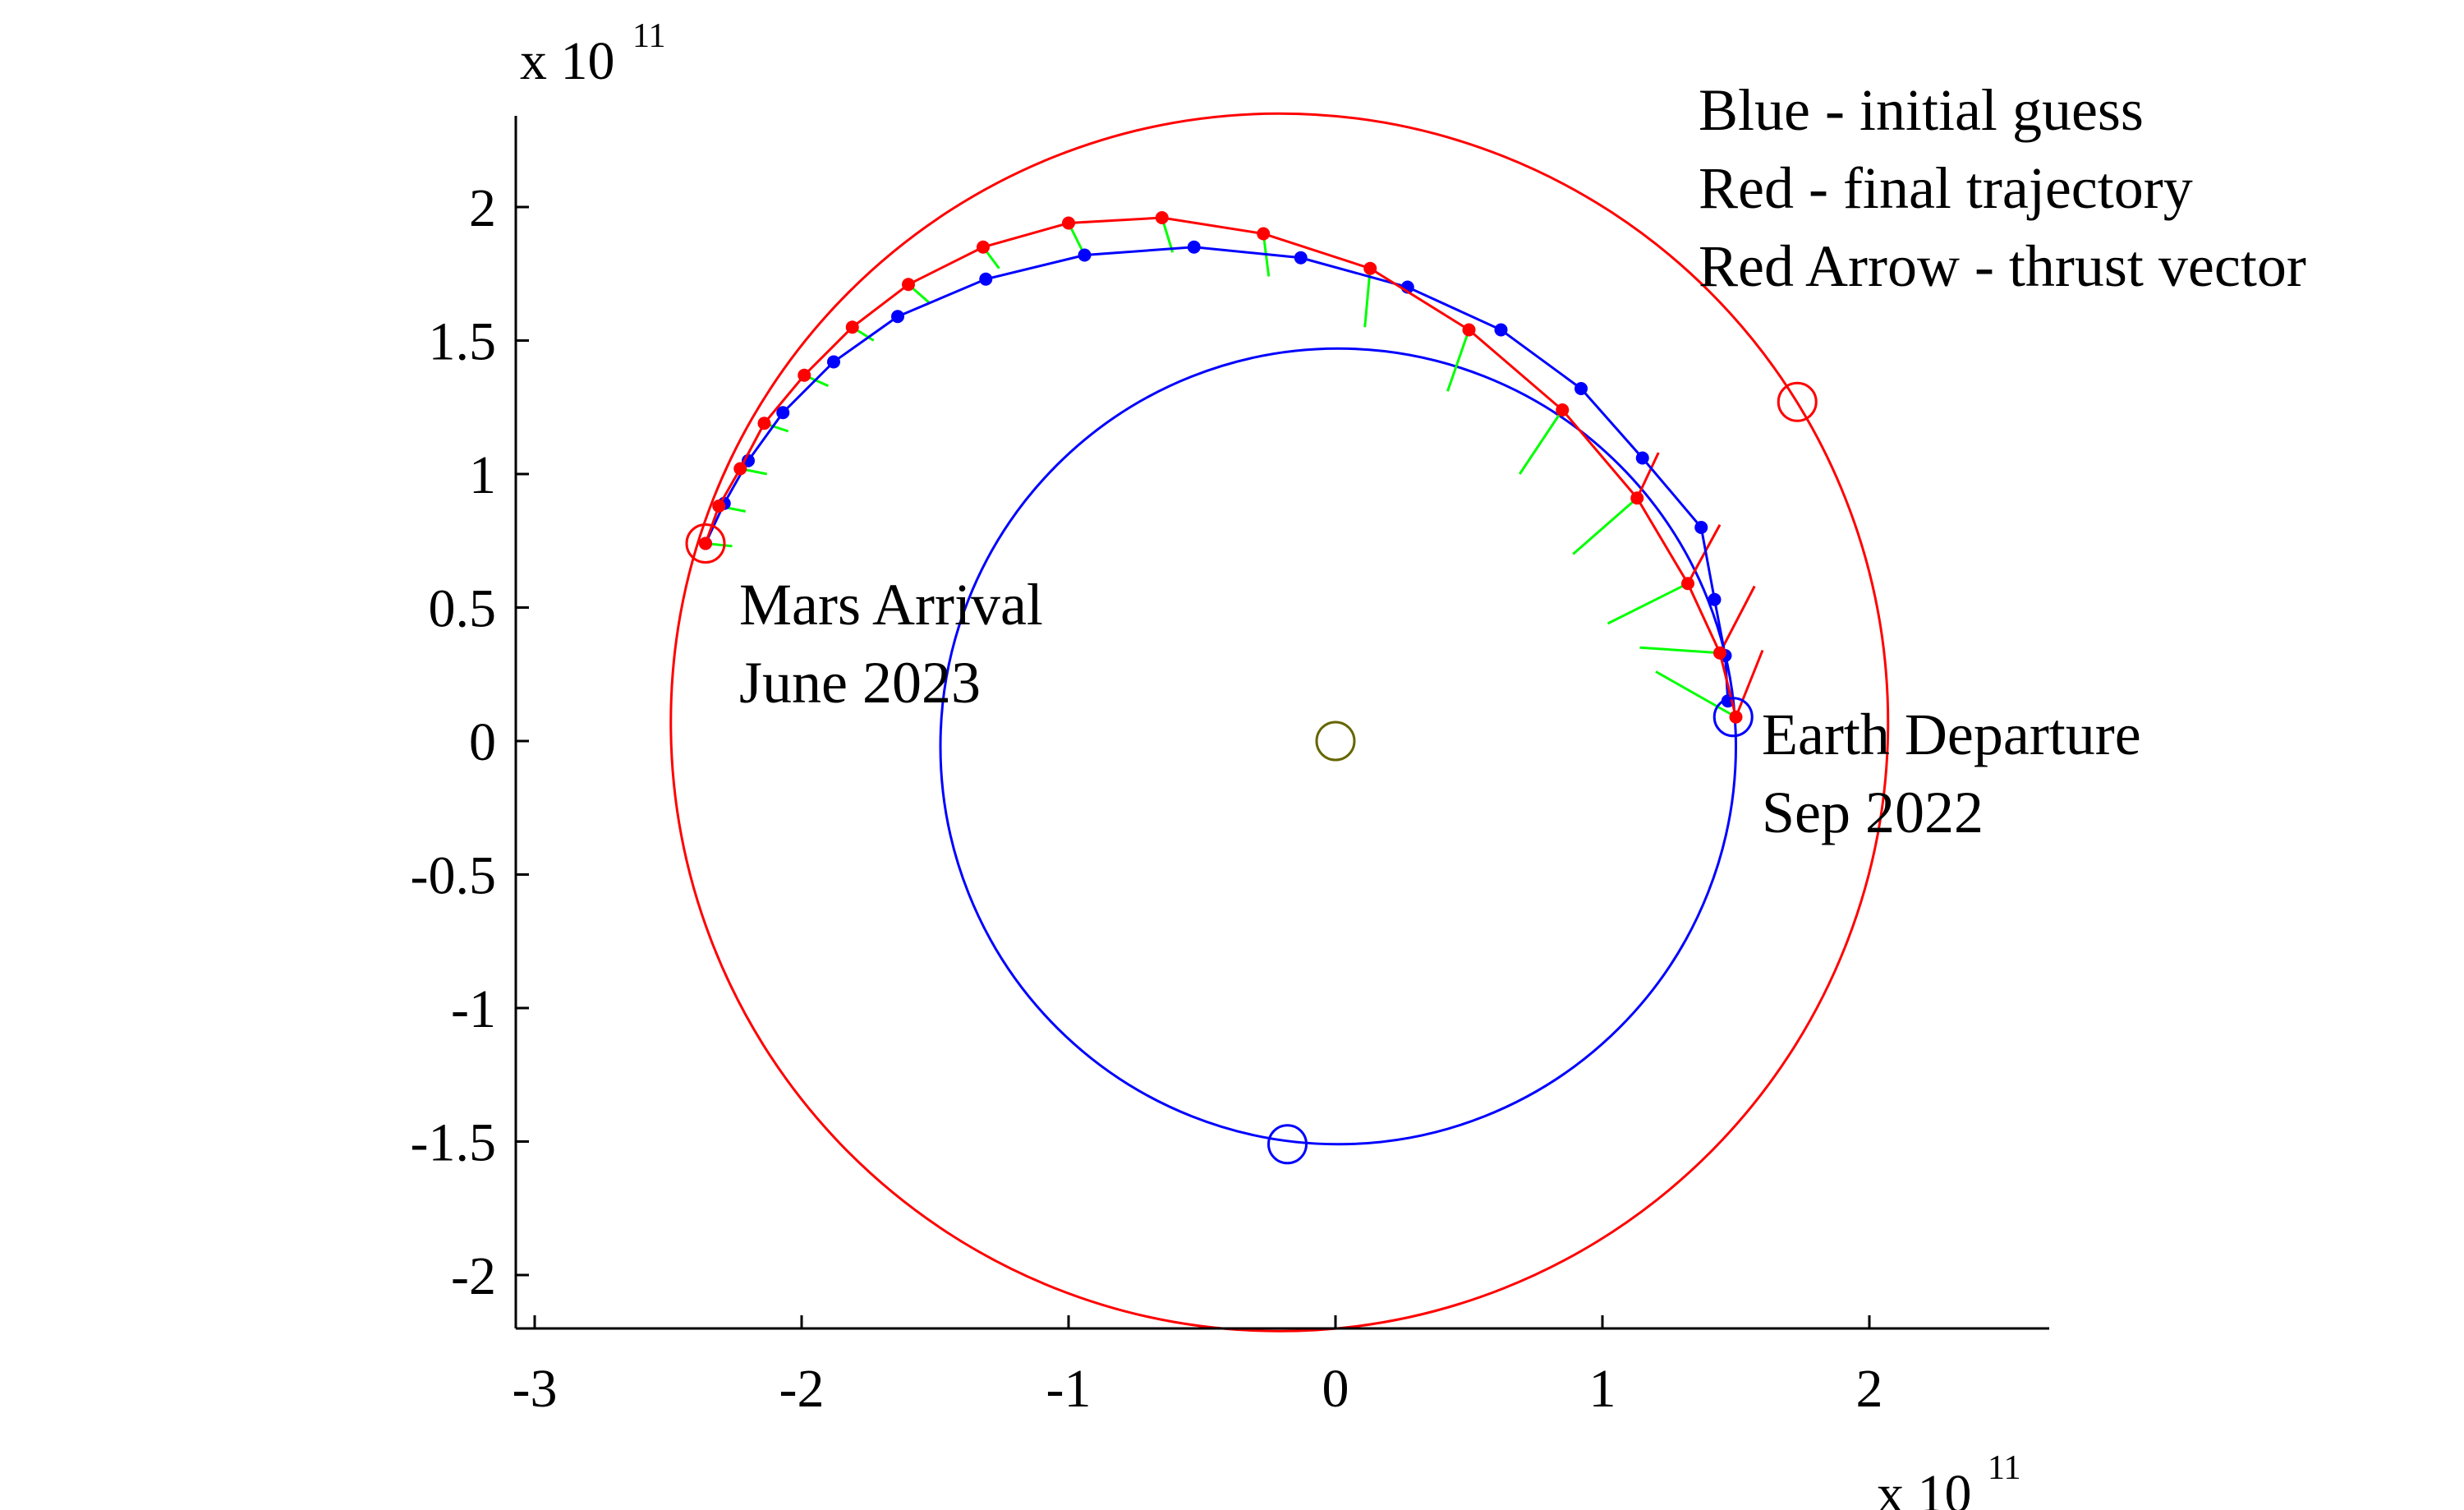 The width and height of the screenshot is (2464, 1510). What do you see at coordinates (1873, 812) in the screenshot?
I see `annotation-earth-departure-line2: Sep 2022` at bounding box center [1873, 812].